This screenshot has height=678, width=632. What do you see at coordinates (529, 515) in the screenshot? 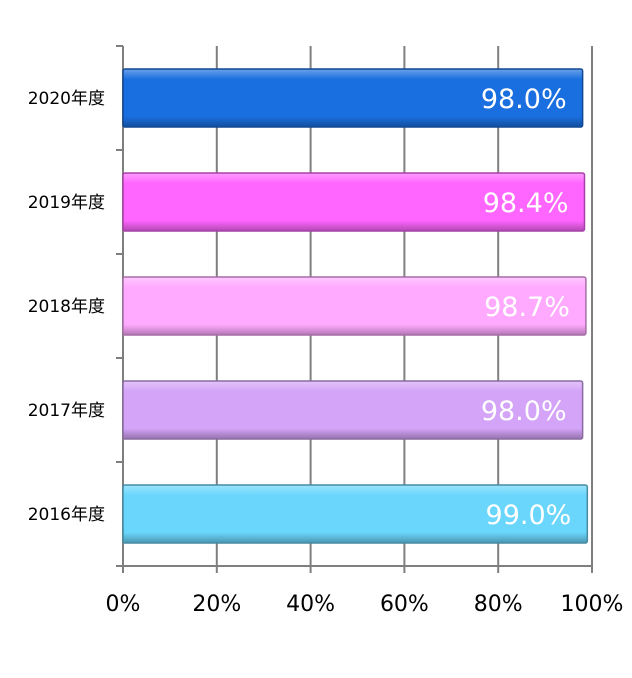
I see `data-label: 99.0%` at bounding box center [529, 515].